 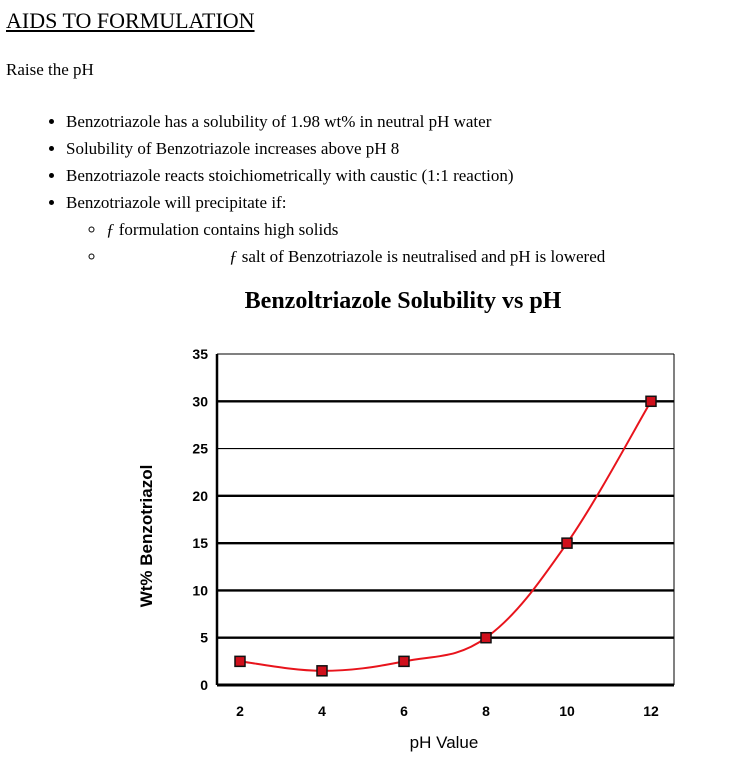 What do you see at coordinates (403, 301) in the screenshot?
I see `chart-title: Benzoltriazole Solubility vs pH` at bounding box center [403, 301].